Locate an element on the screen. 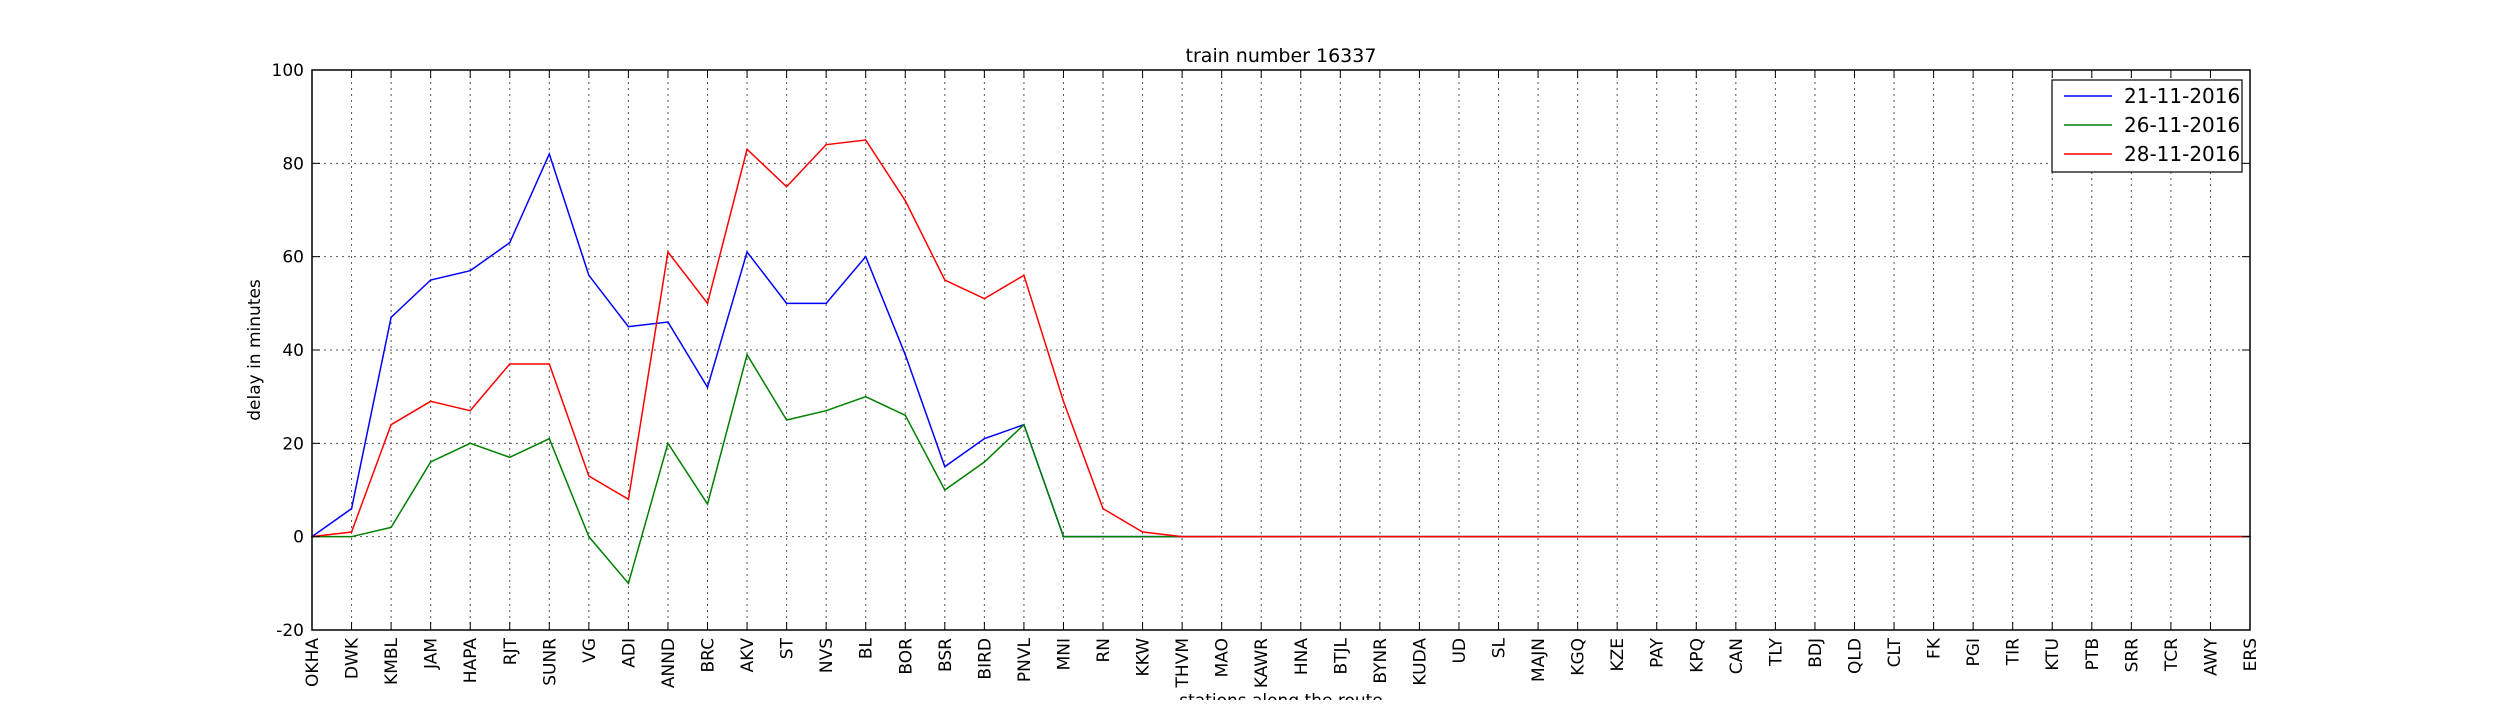 The width and height of the screenshot is (2500, 705). x-tick-label: TLY is located at coordinates (1776, 652).